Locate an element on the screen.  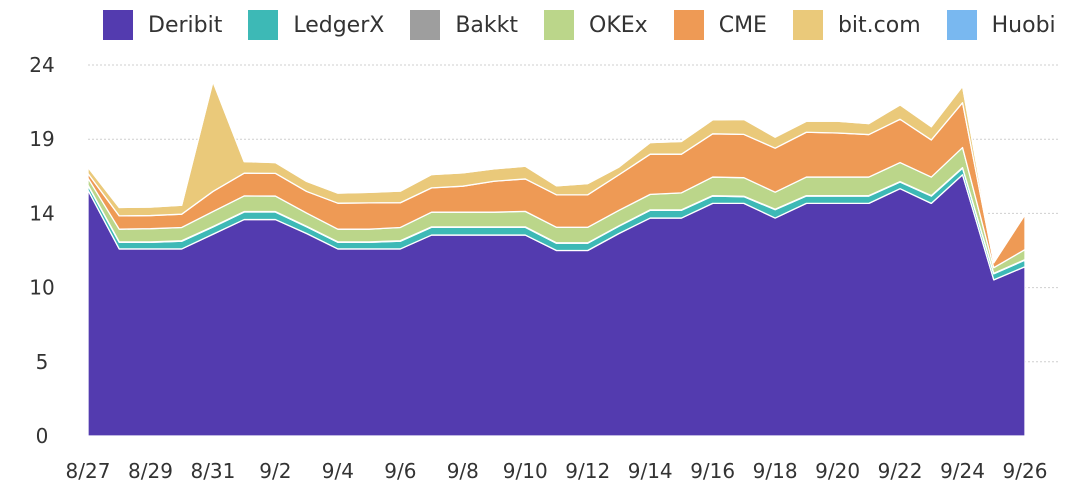
legend-label: Deribit is located at coordinates (185, 25).